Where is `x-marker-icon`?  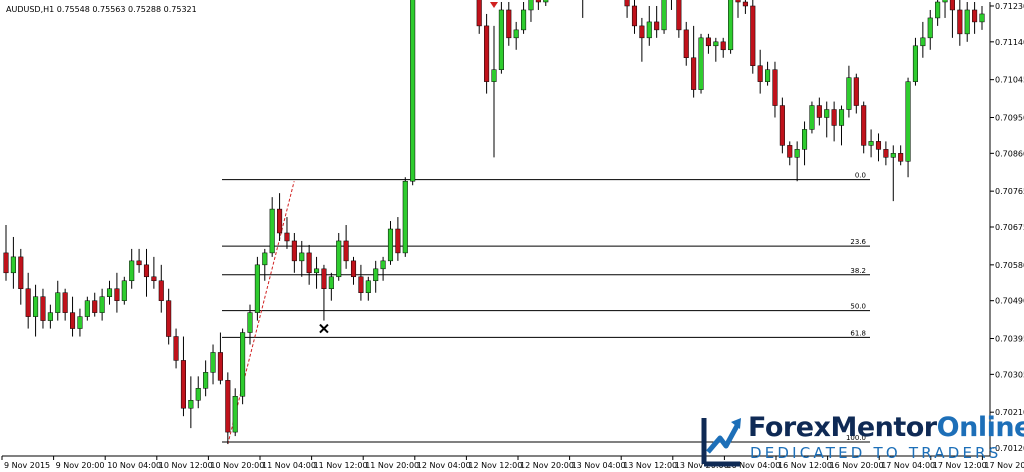
x-marker-icon is located at coordinates (324, 328).